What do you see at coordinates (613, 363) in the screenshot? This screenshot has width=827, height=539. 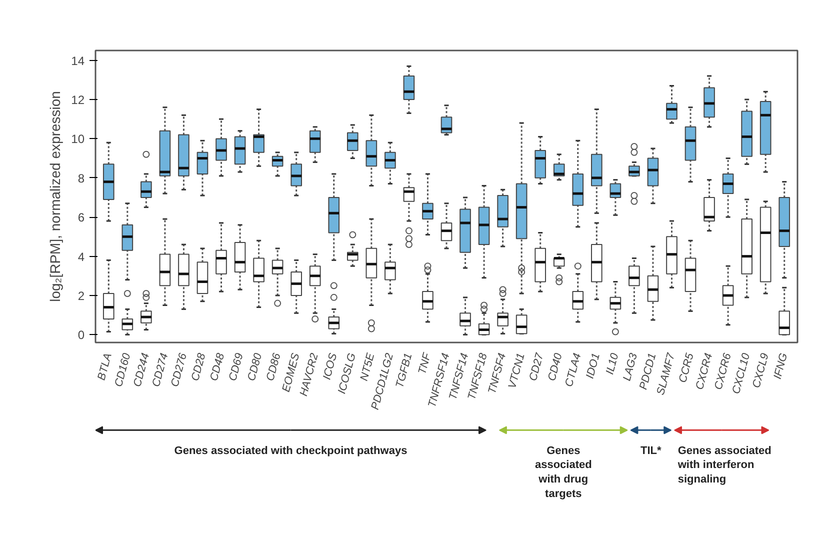 I see `x-tick-label: IL10` at bounding box center [613, 363].